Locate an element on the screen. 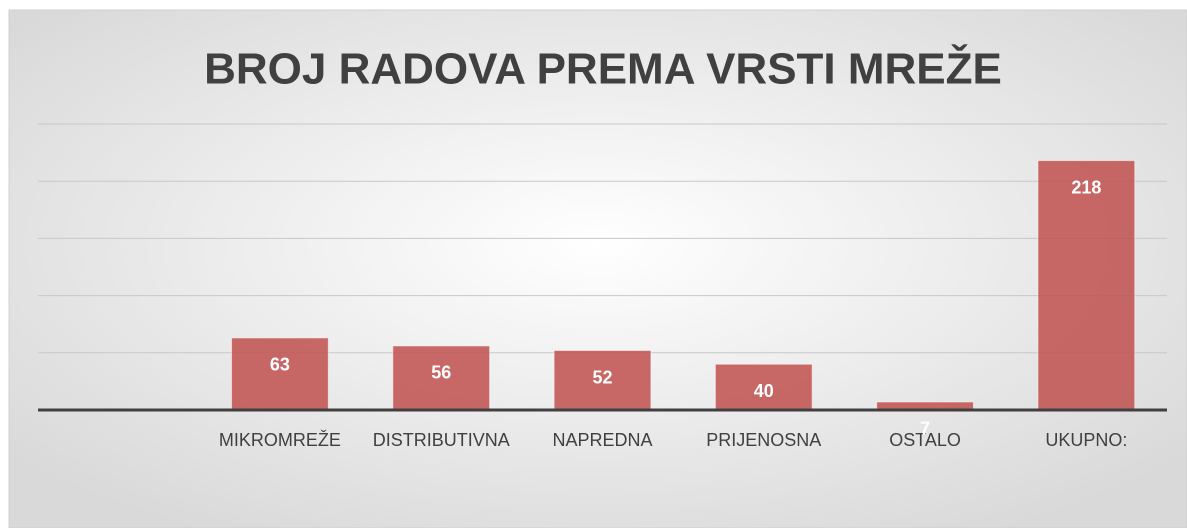 The height and width of the screenshot is (528, 1187). data-label: 218 is located at coordinates (1086, 187).